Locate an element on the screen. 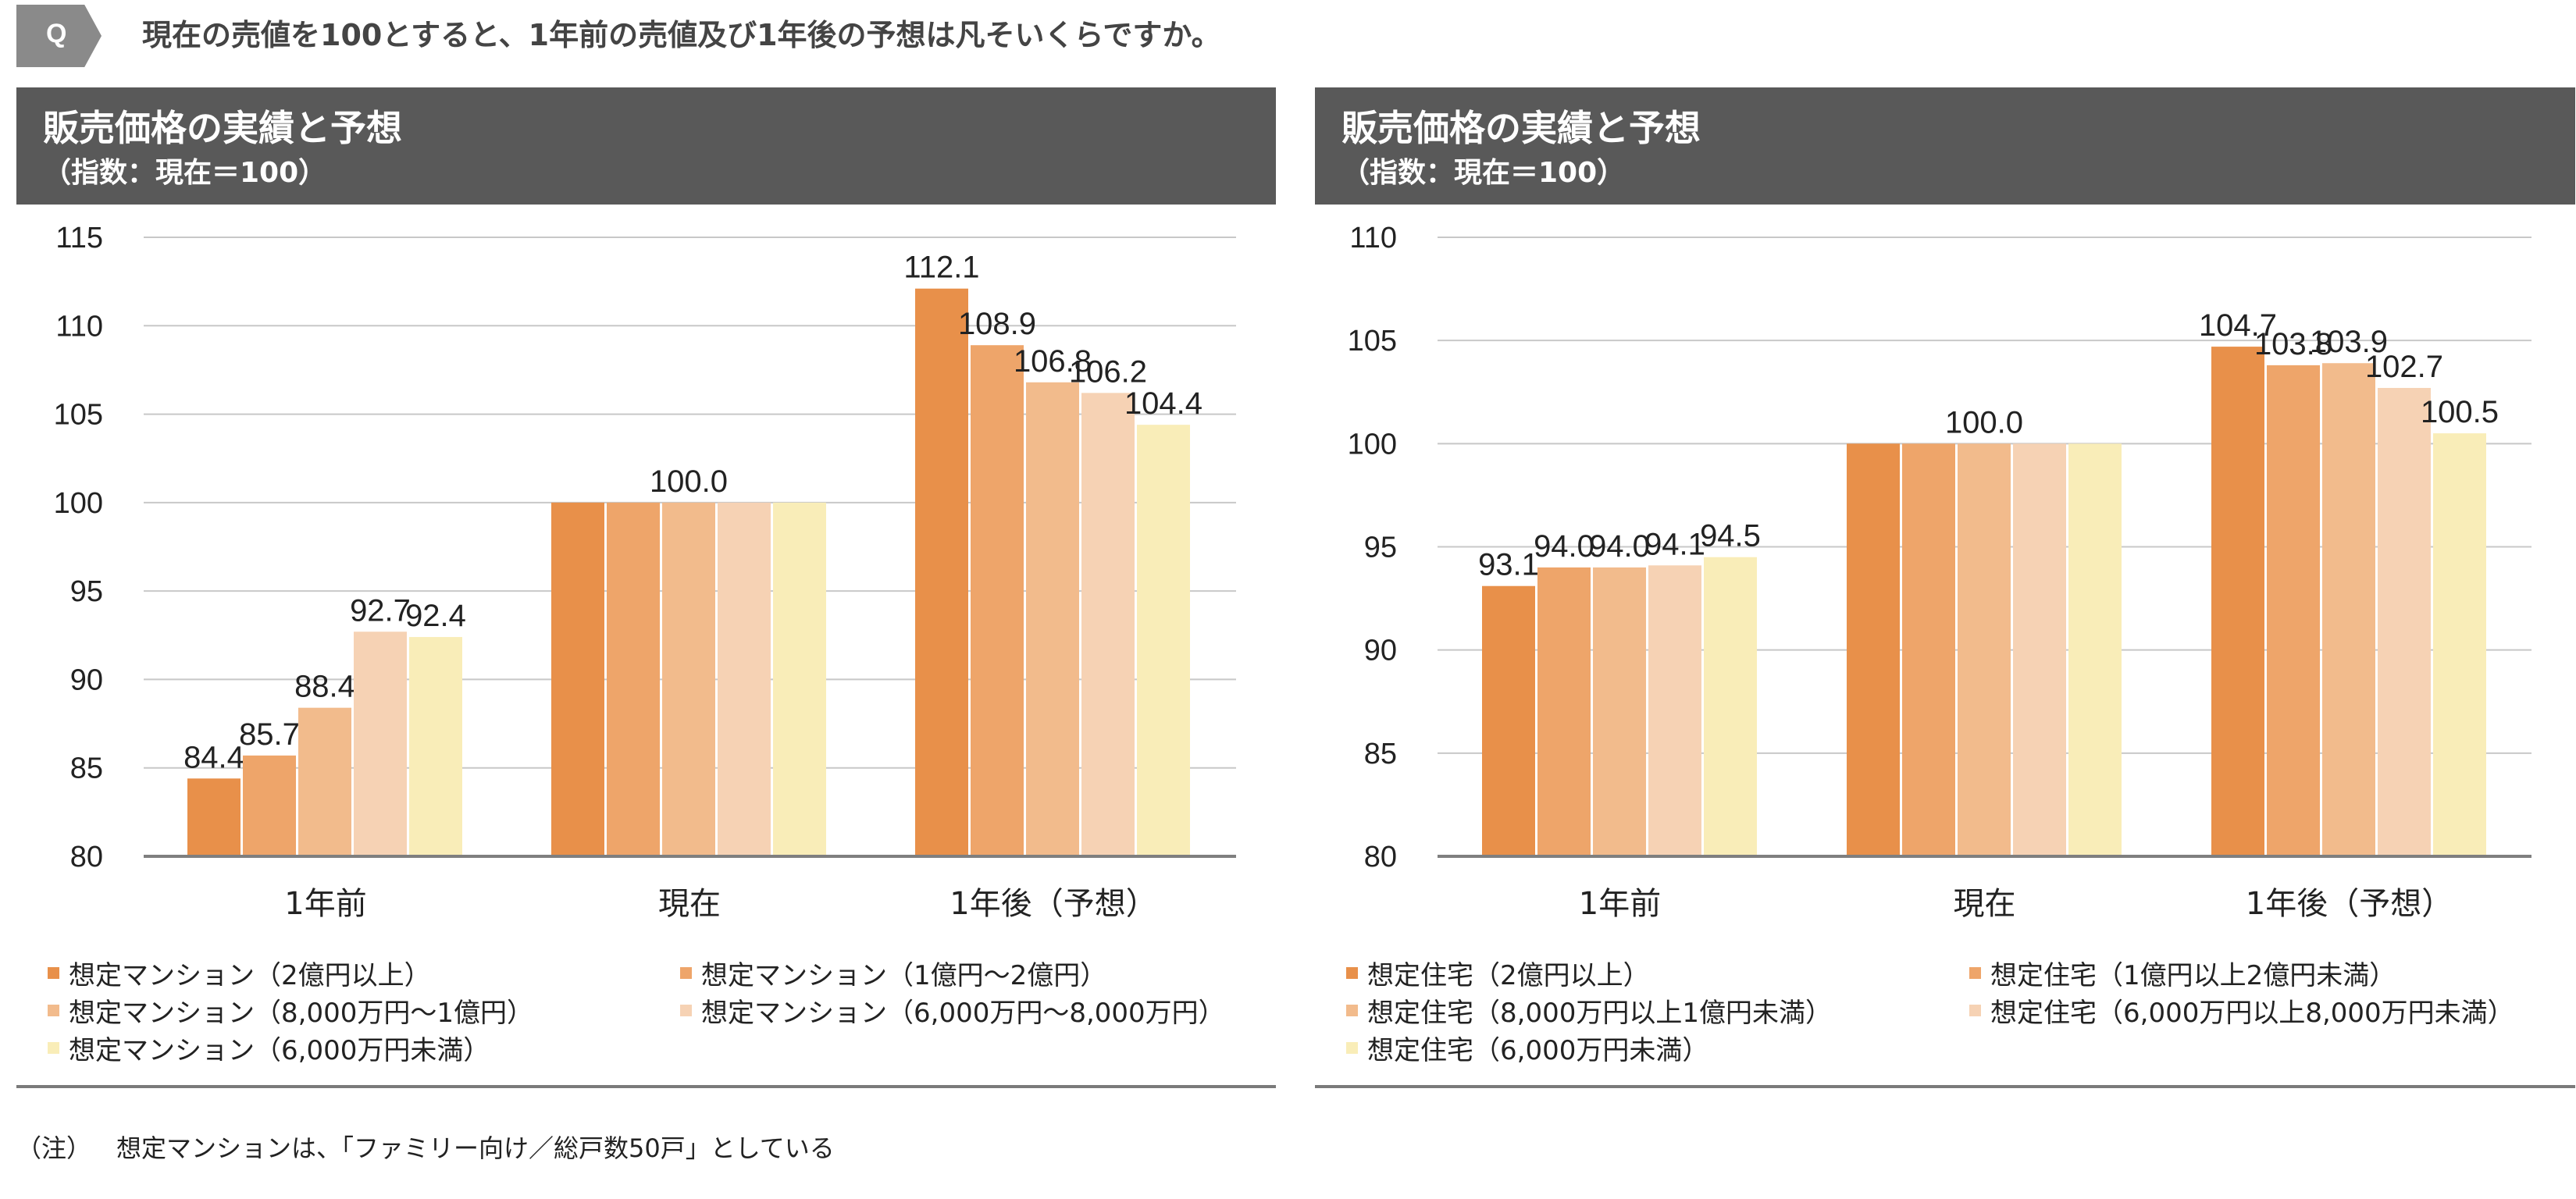 The width and height of the screenshot is (2576, 1199). y-tick-label: 105 is located at coordinates (78, 415).